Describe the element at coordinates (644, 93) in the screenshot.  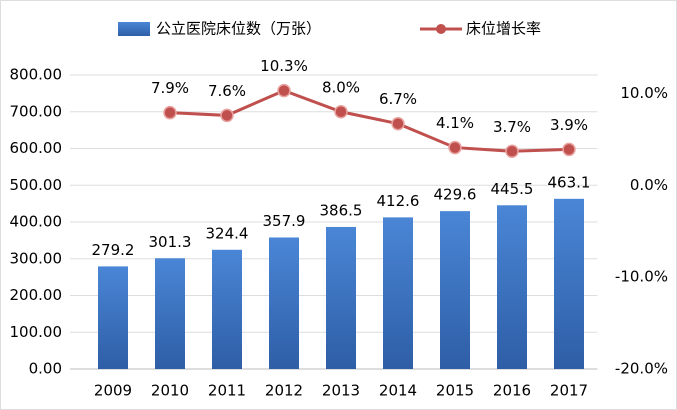
I see `y2-tick-label: 10.0%` at that location.